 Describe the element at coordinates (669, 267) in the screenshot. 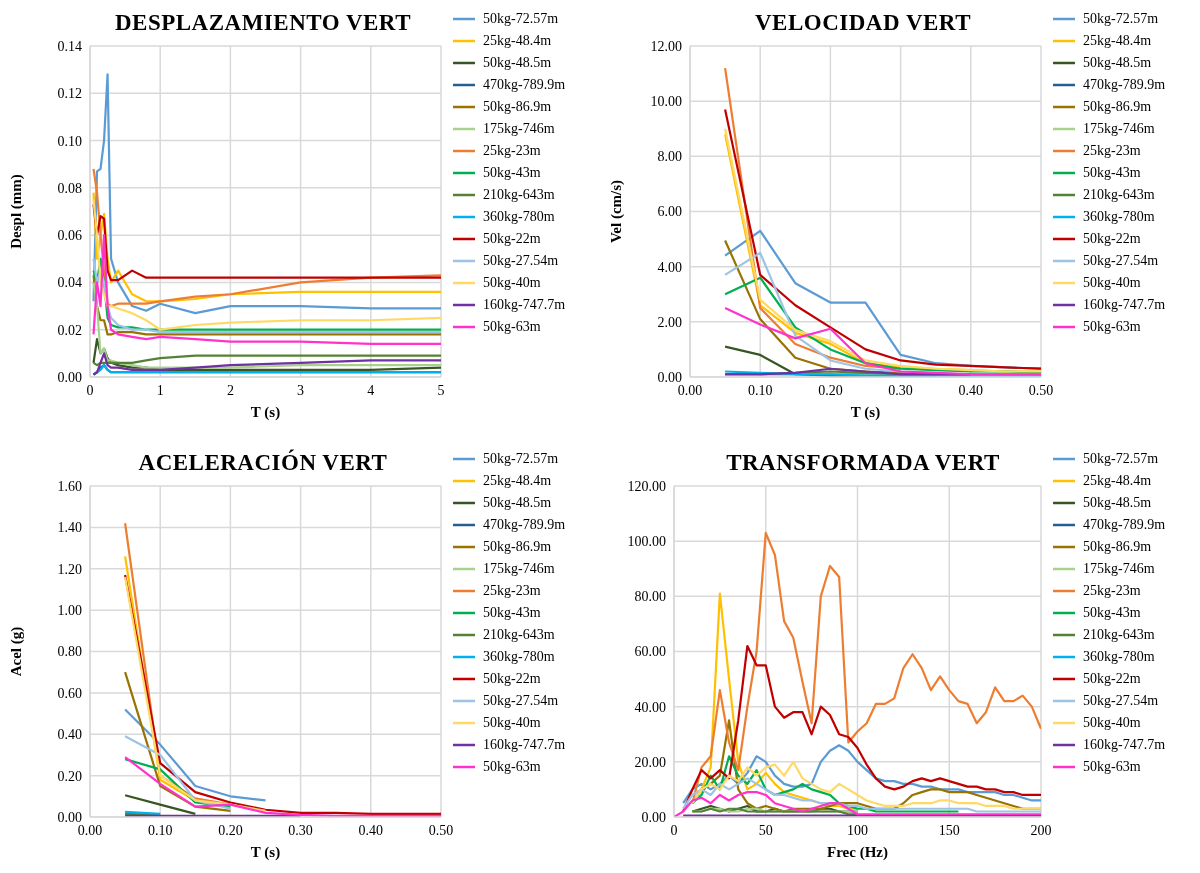

I see `y-tick-label: 4.00` at that location.